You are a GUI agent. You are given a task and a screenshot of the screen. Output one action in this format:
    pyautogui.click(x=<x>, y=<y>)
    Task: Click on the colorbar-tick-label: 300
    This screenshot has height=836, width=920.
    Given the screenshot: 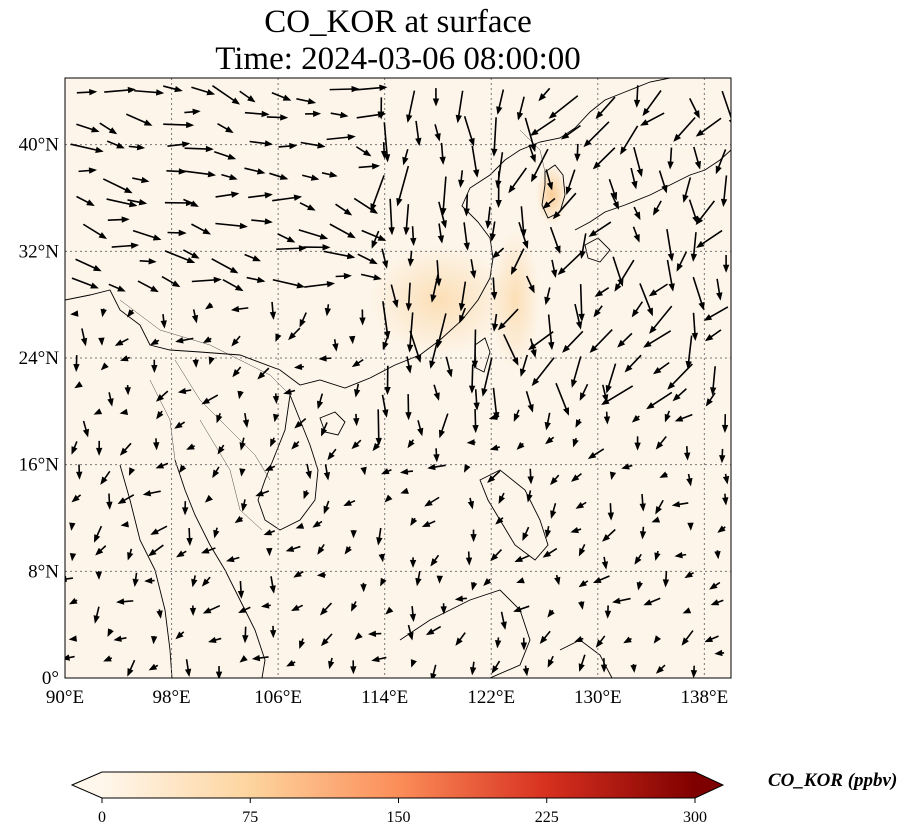 What is the action you would take?
    pyautogui.click(x=695, y=817)
    